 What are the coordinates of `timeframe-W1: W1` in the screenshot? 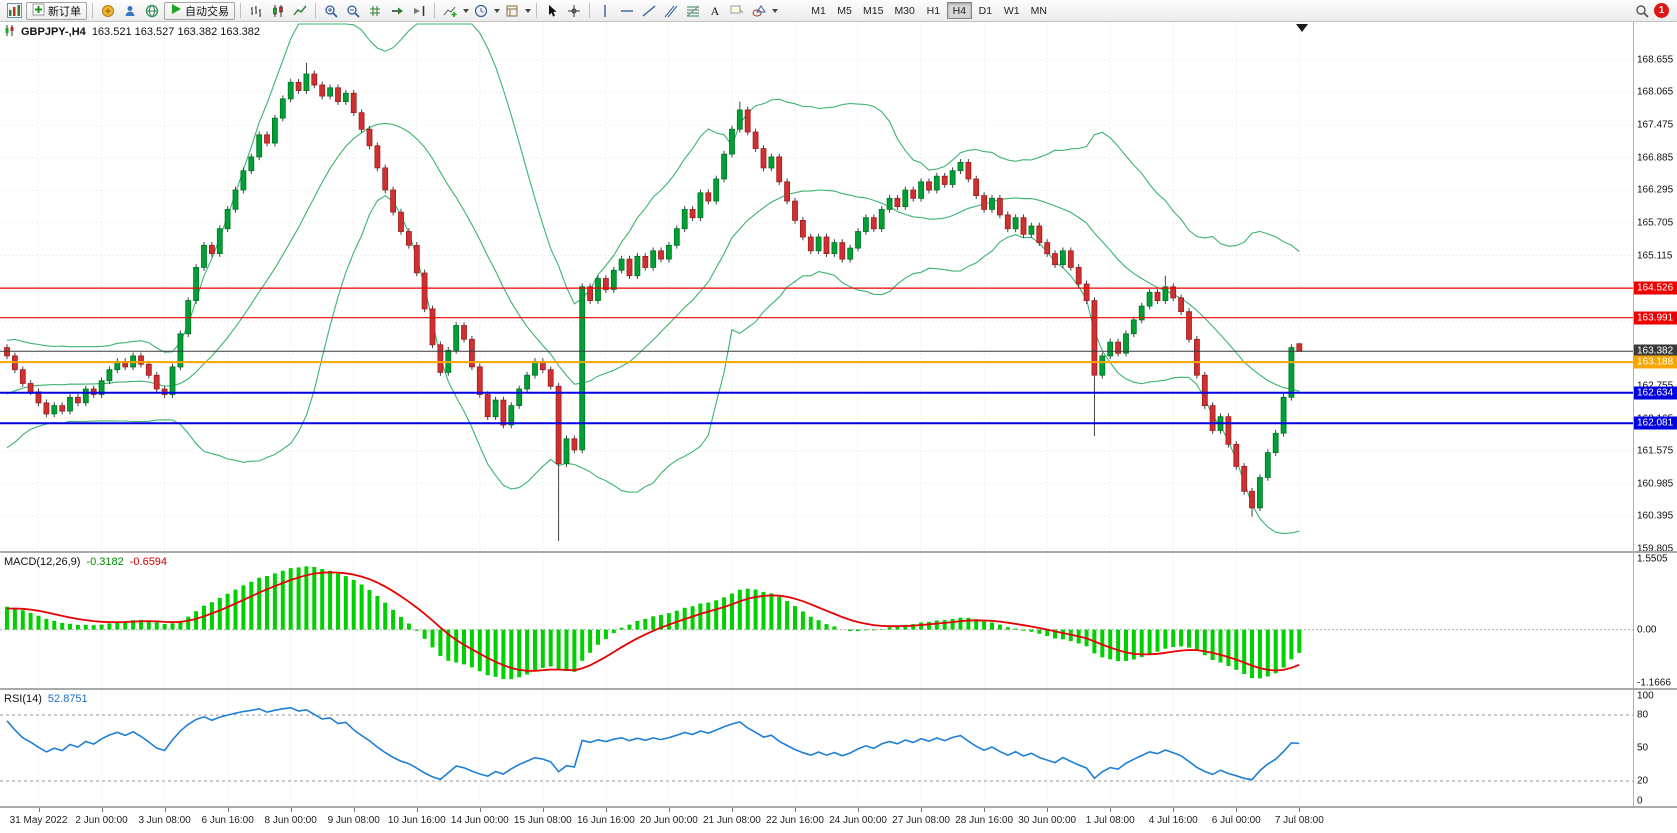 It's located at (1012, 10).